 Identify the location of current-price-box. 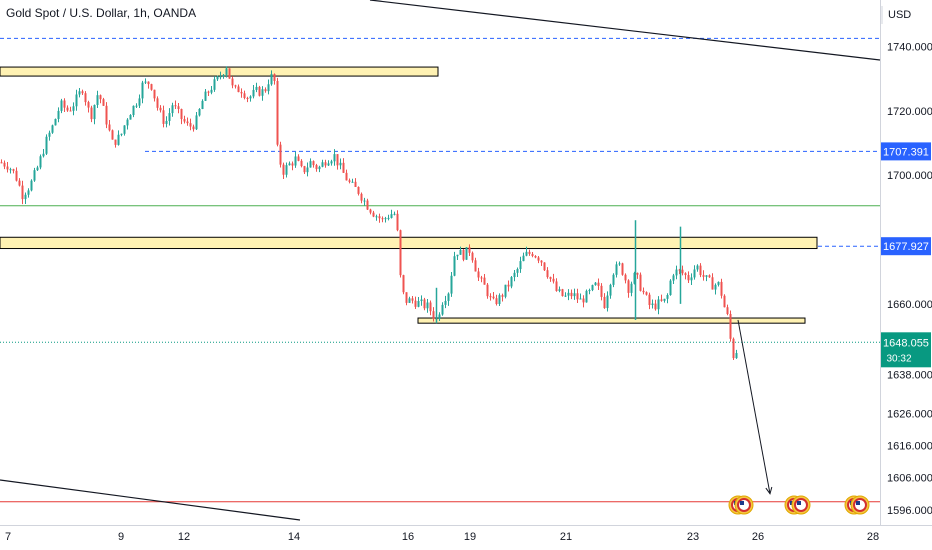
(906, 350).